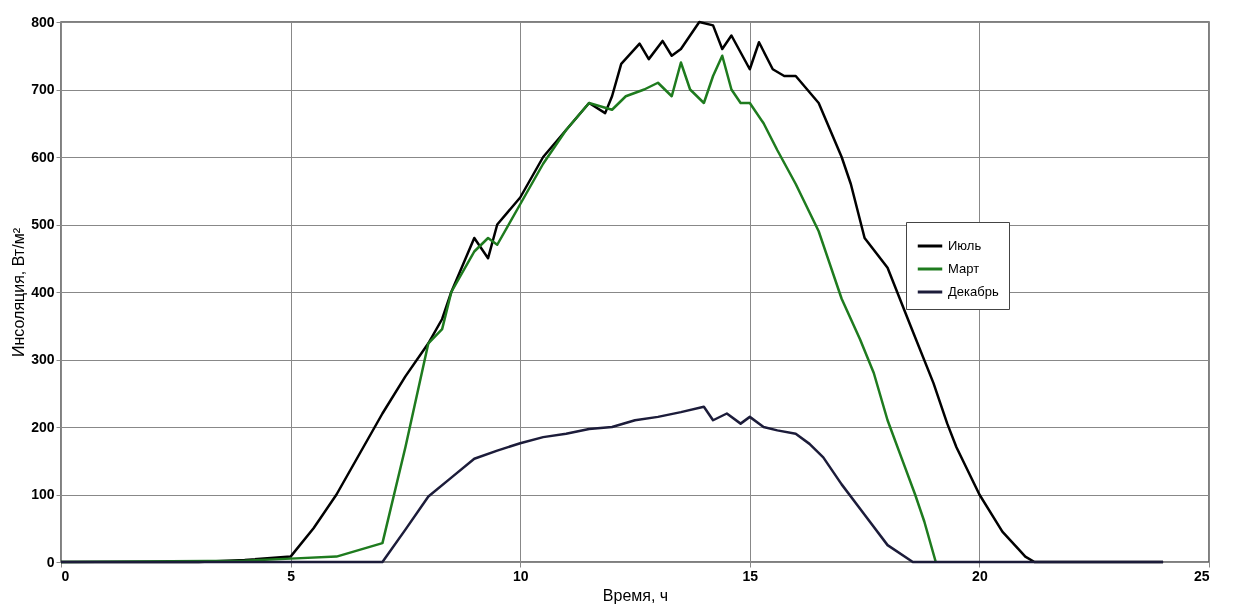 This screenshot has height=613, width=1240. Describe the element at coordinates (520, 575) in the screenshot. I see `x-tick-label: 10` at that location.